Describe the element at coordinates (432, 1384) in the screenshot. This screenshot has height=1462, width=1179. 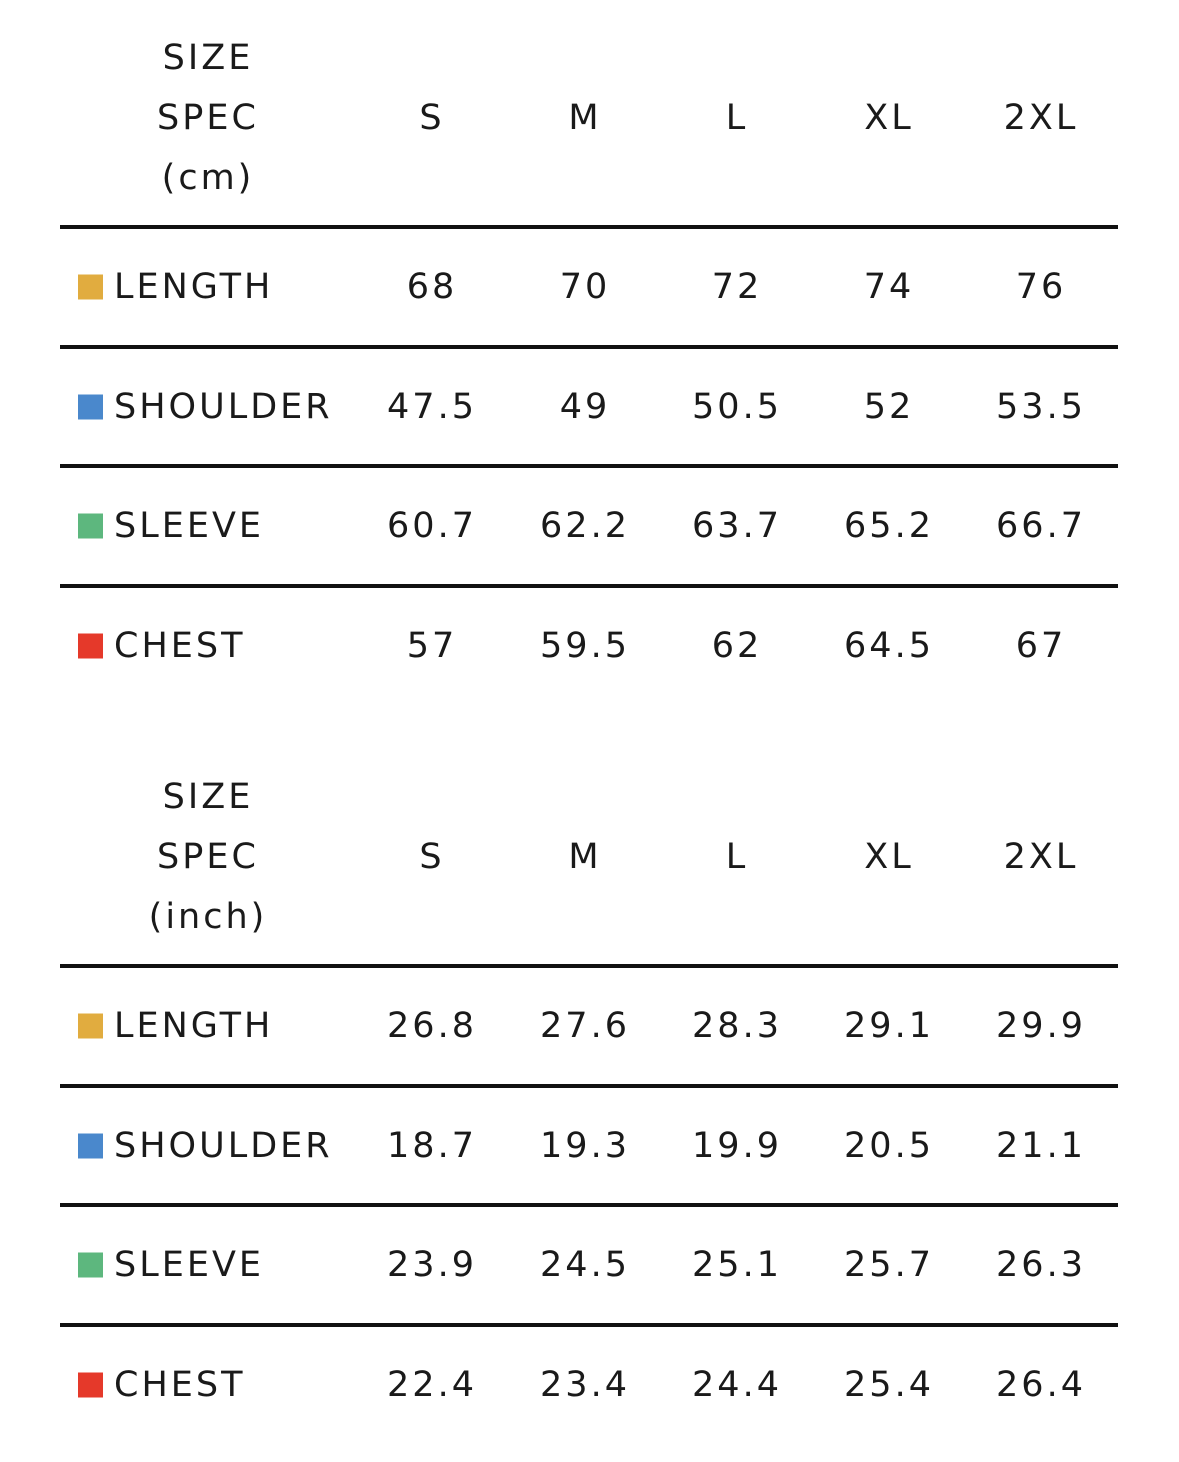
I see `cell-value: 22.4` at that location.